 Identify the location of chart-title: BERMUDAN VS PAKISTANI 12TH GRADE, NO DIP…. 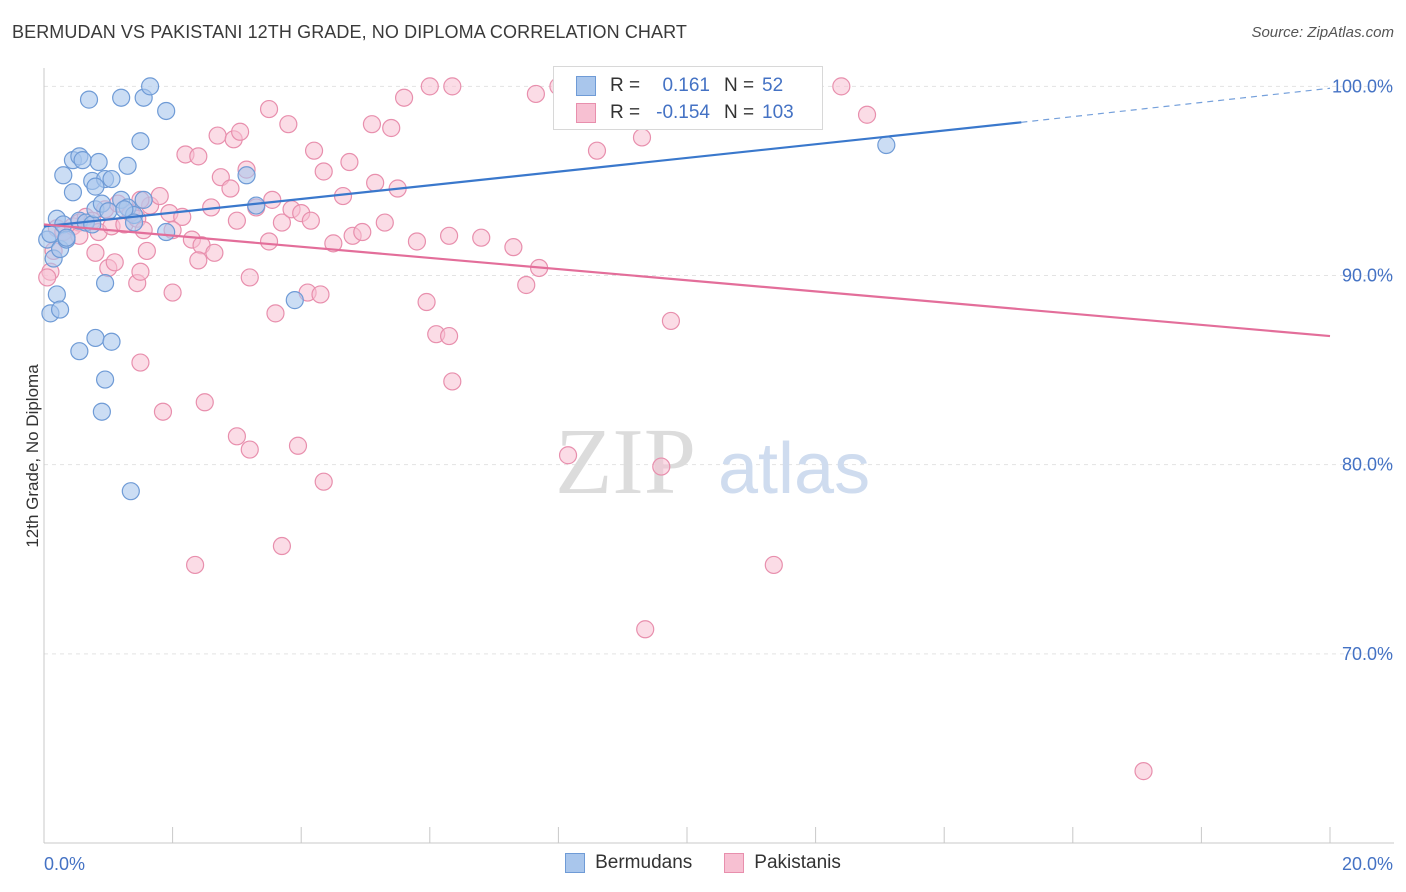
(349, 32).